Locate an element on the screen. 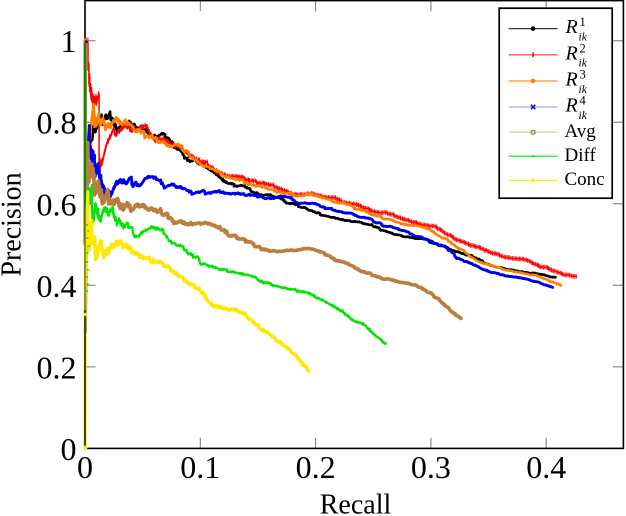 Image resolution: width=626 pixels, height=516 pixels. svg-text: Recall is located at coordinates (356, 503).